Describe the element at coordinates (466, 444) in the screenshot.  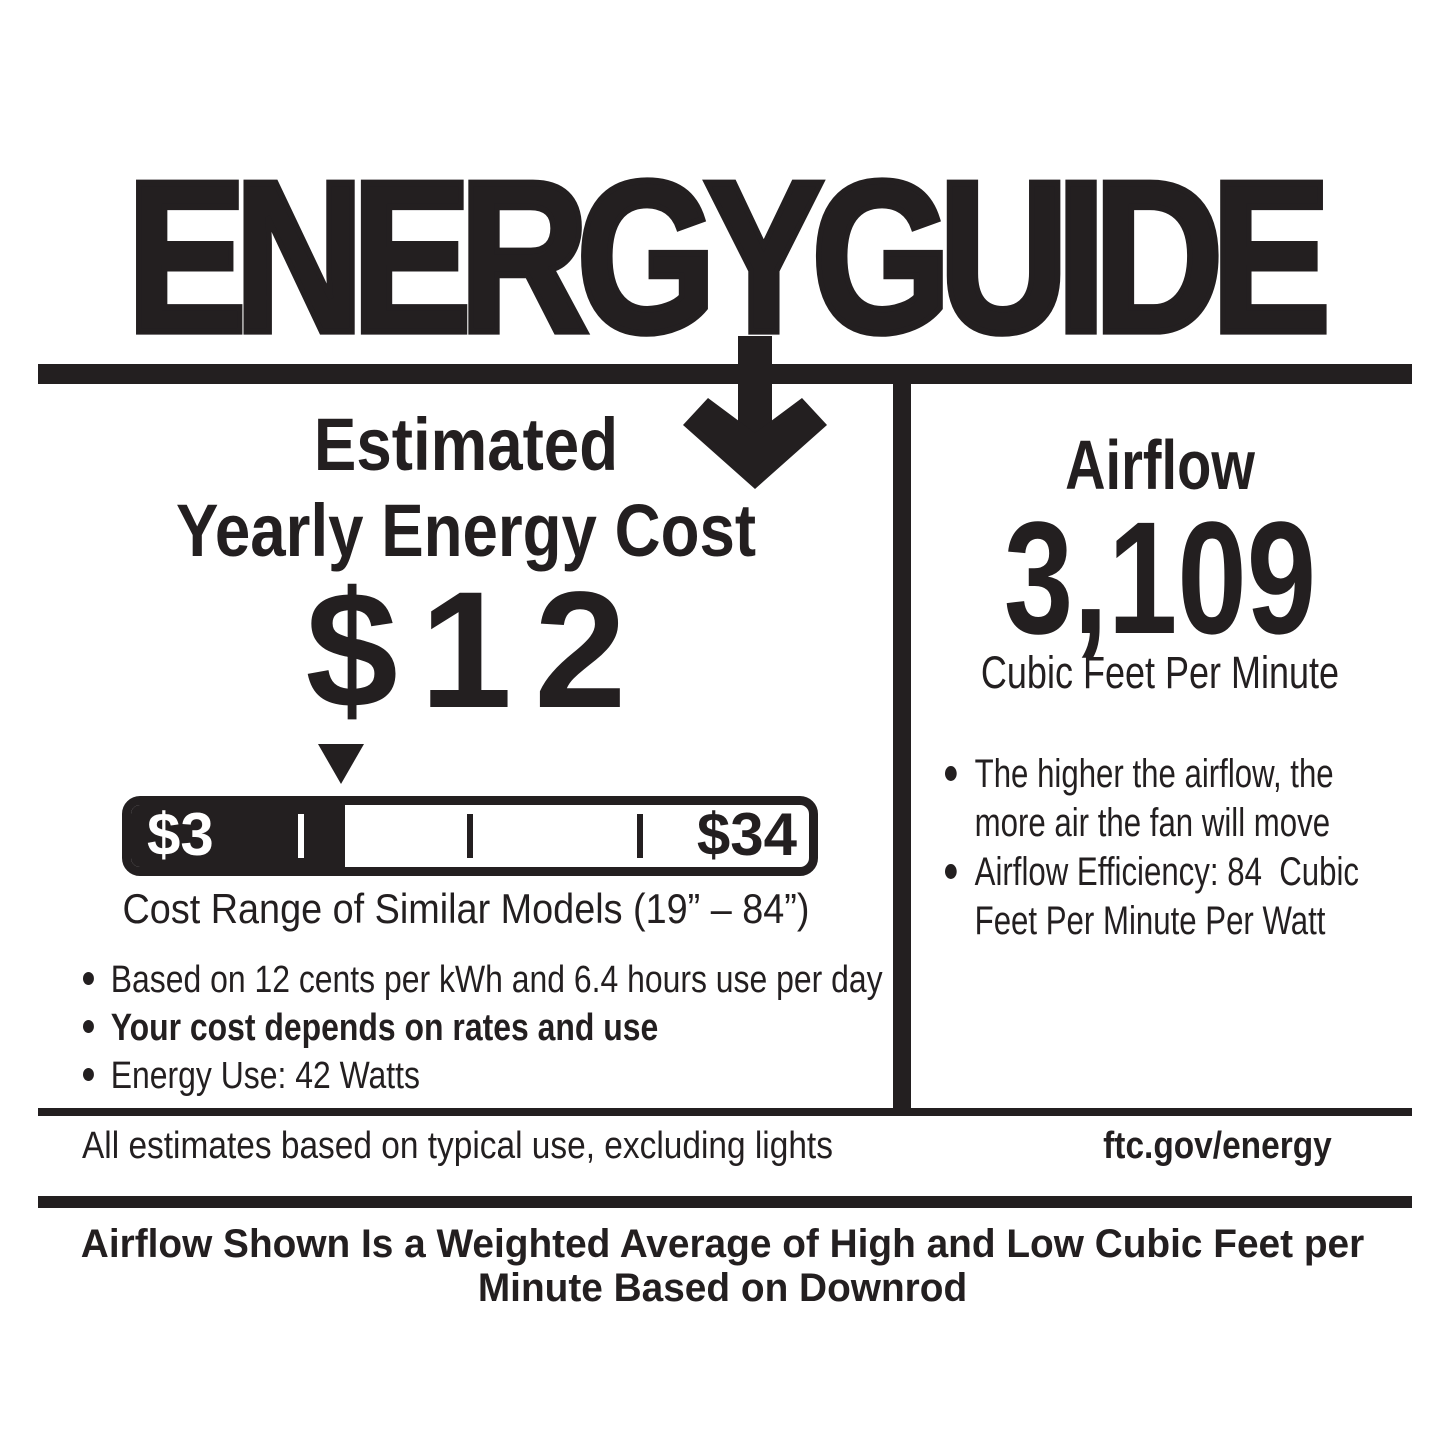
I see `estimated-heading: Estimated` at that location.